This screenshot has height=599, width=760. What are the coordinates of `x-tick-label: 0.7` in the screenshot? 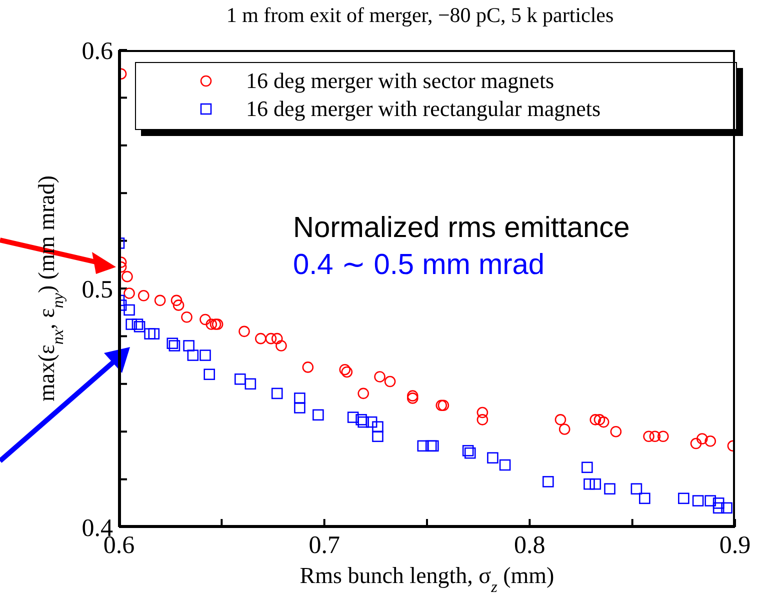 It's located at (324, 545).